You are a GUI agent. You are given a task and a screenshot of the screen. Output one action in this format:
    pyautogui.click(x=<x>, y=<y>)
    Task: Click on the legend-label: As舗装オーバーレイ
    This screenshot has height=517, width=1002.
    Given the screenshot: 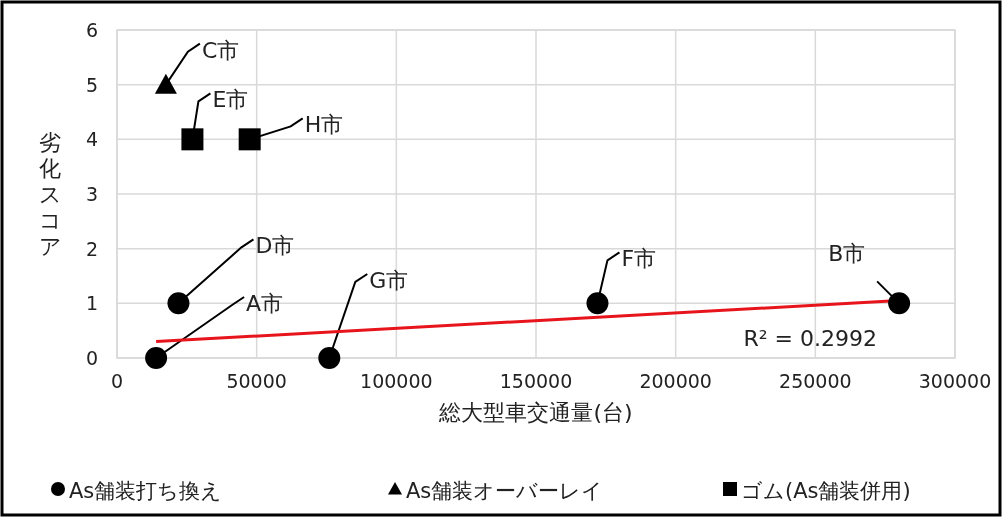 What is the action you would take?
    pyautogui.click(x=505, y=491)
    